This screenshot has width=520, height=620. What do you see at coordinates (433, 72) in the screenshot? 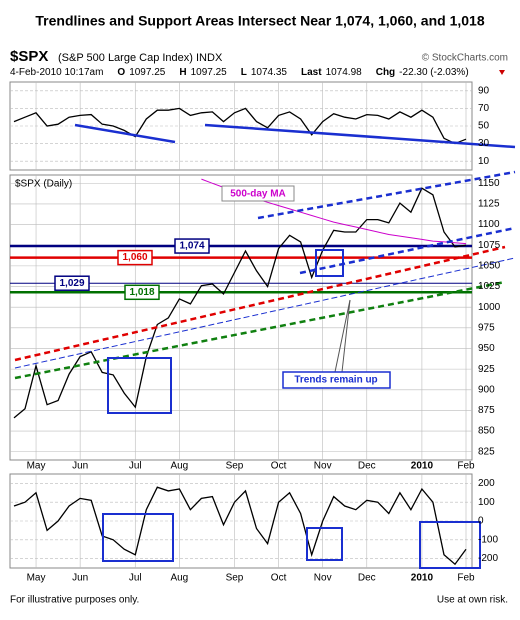
I see `quote-value: -22.30 (-2.03%)` at bounding box center [433, 72].